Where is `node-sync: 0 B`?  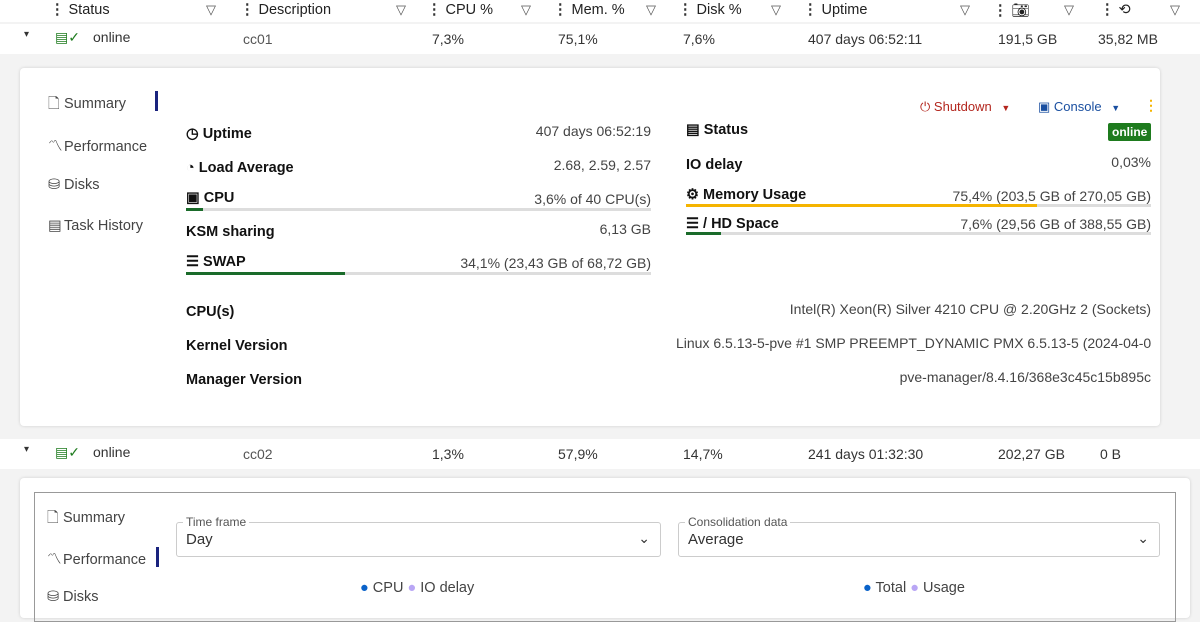
node-sync: 0 B is located at coordinates (1111, 454).